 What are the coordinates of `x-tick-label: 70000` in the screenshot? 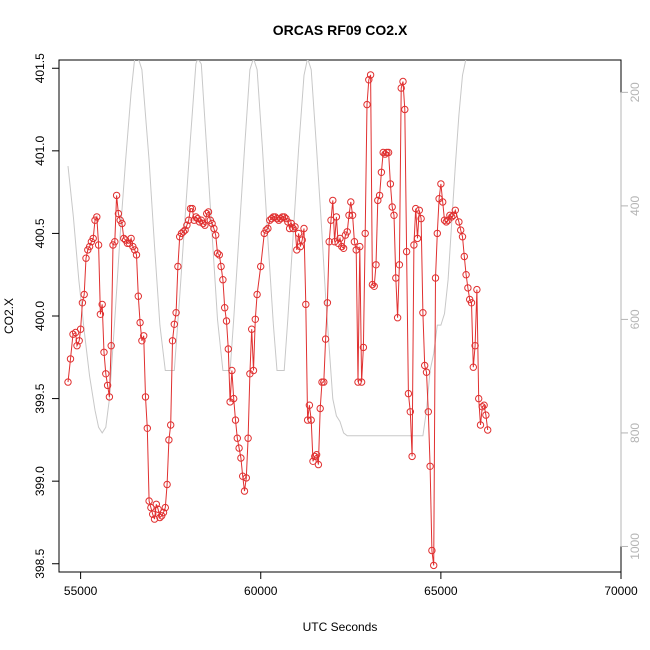 It's located at (621, 591).